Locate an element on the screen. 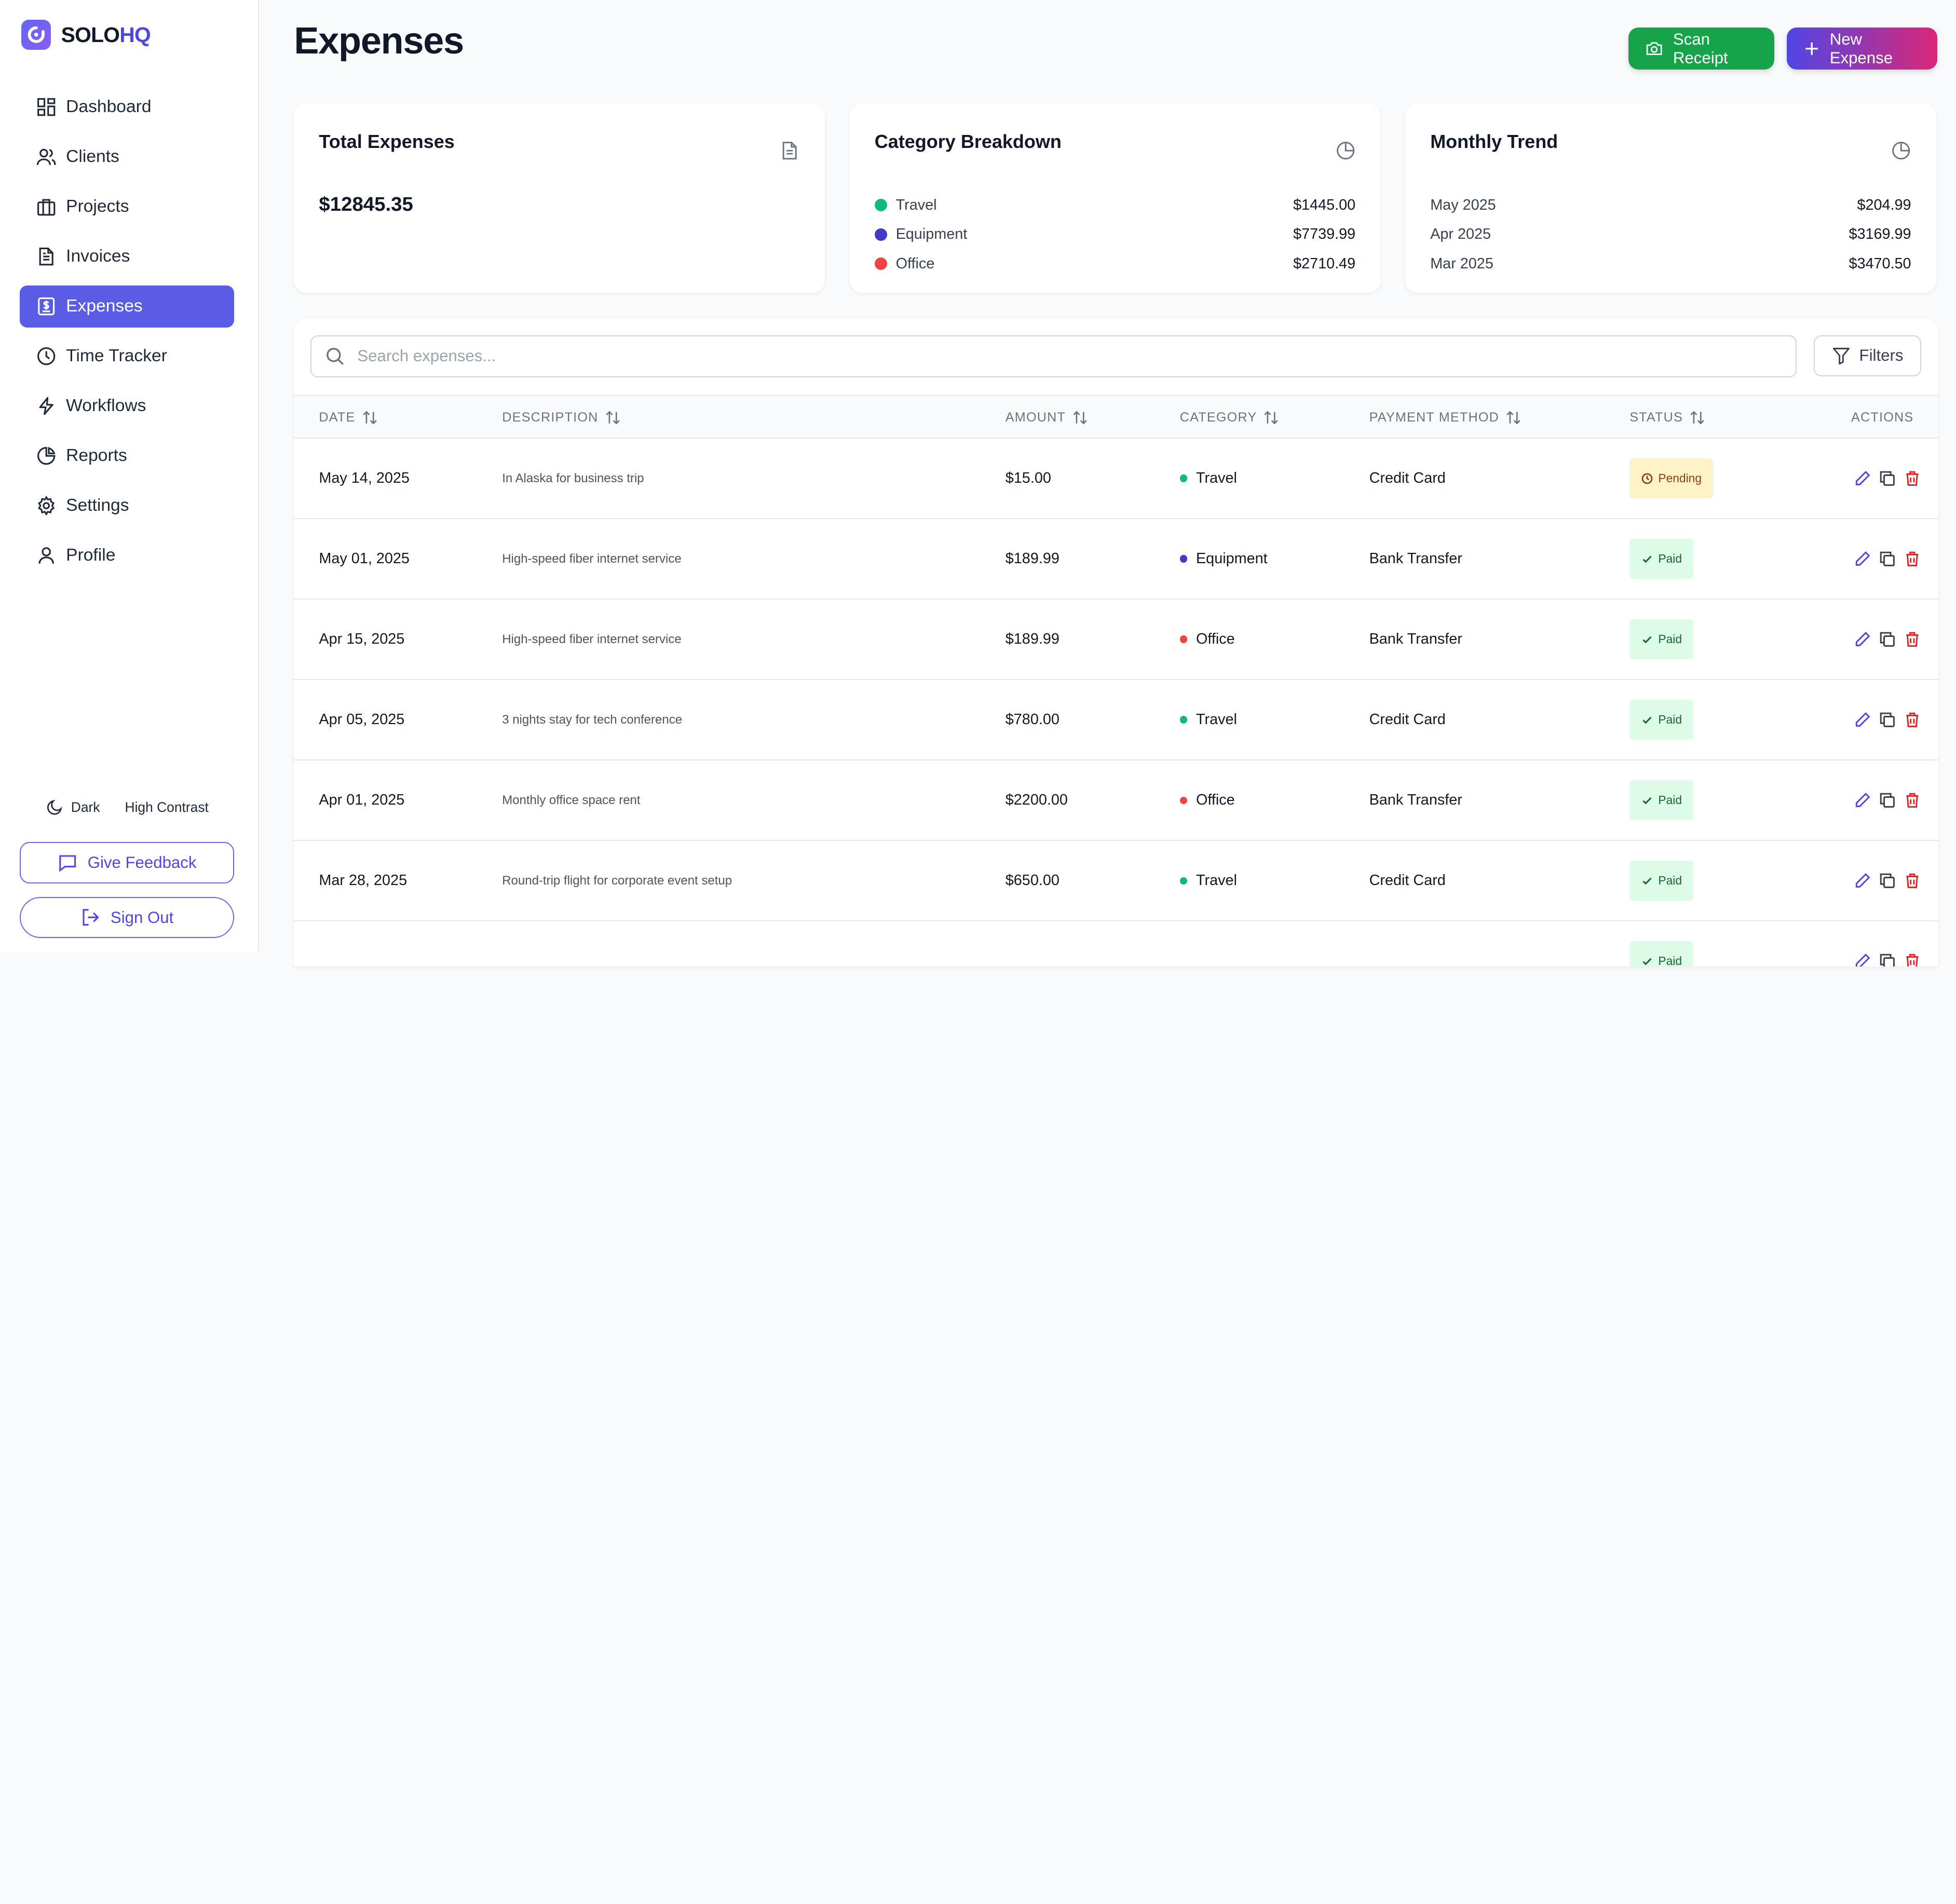 This screenshot has height=1904, width=1956. sidebar-item-workflows: Workflows is located at coordinates (127, 406).